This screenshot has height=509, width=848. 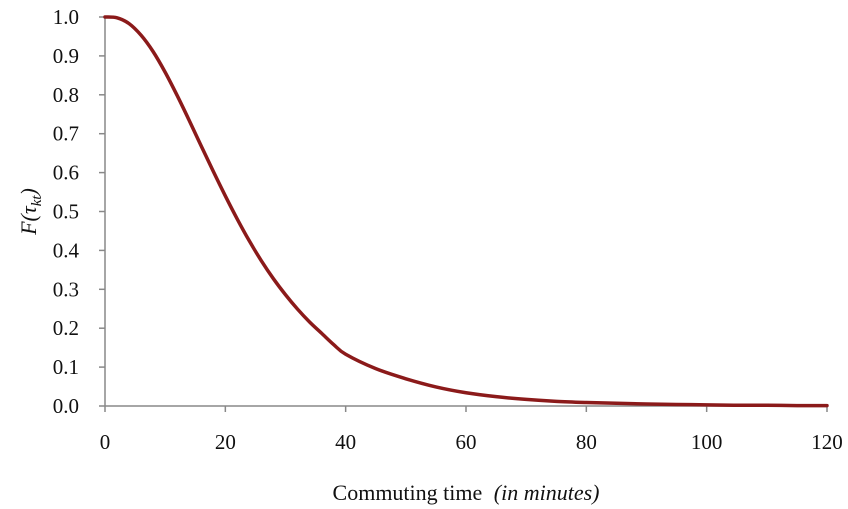 I want to click on y-axis-title: F(τkt), so click(x=30, y=212).